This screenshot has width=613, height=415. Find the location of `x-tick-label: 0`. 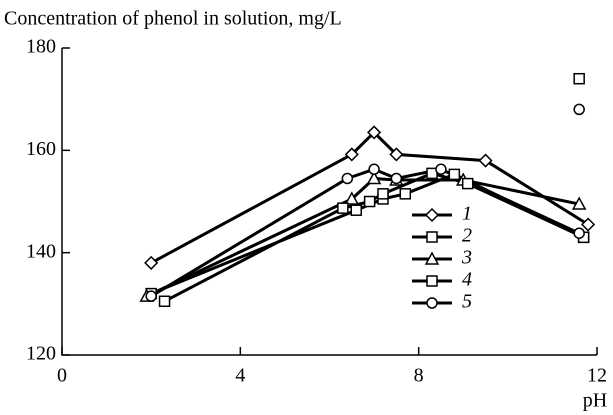

x-tick-label: 0 is located at coordinates (62, 376).